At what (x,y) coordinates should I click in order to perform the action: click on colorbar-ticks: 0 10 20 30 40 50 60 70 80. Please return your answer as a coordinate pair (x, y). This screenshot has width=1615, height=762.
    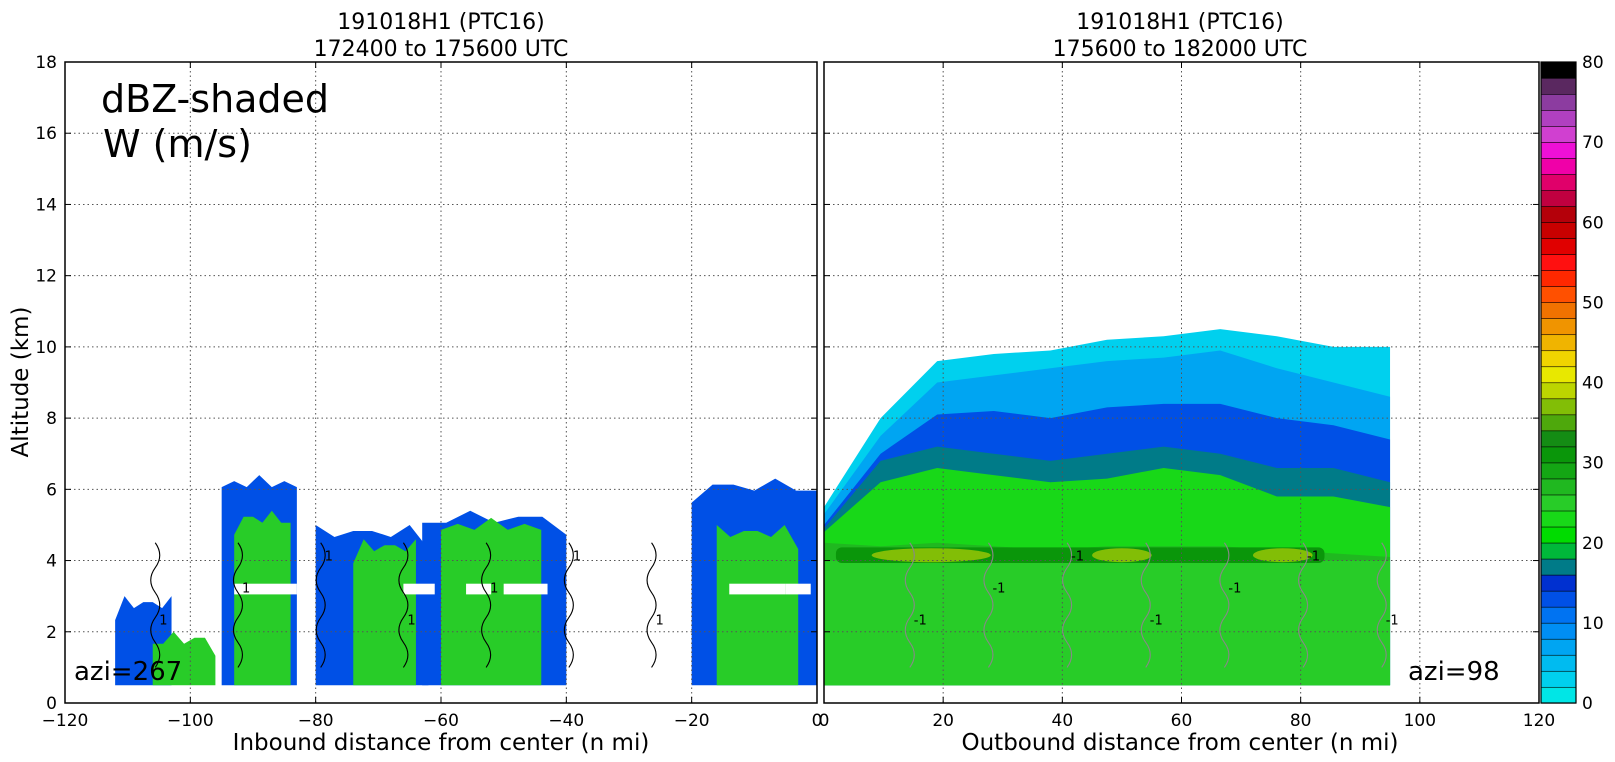
    Looking at the image, I should click on (1593, 383).